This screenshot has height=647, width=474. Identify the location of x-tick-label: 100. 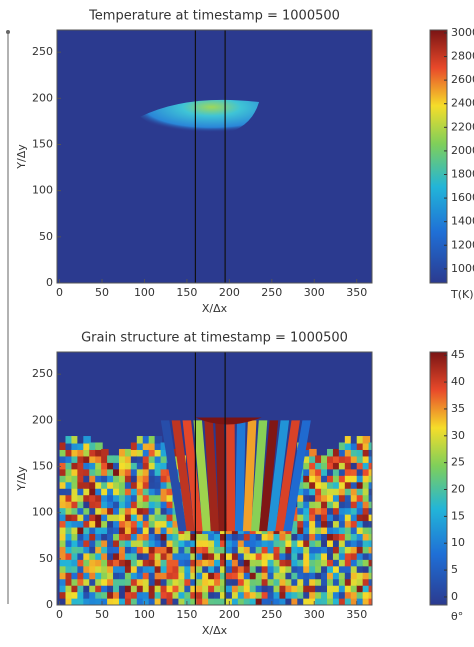
(144, 614).